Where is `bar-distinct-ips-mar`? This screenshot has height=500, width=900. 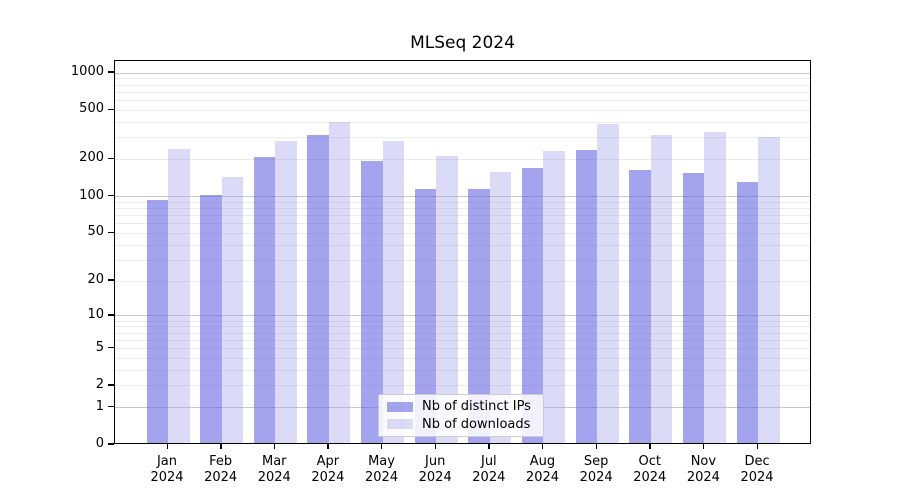 bar-distinct-ips-mar is located at coordinates (264, 299).